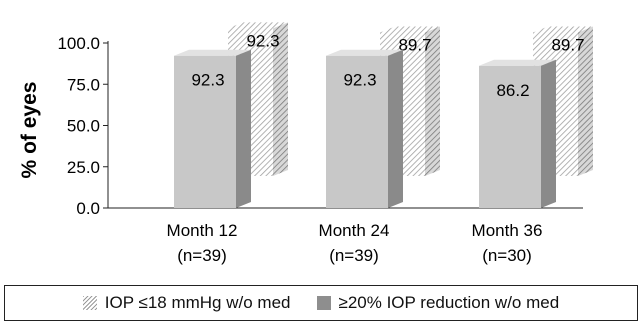 The height and width of the screenshot is (328, 644). What do you see at coordinates (354, 230) in the screenshot?
I see `x-tick-label: Month 24` at bounding box center [354, 230].